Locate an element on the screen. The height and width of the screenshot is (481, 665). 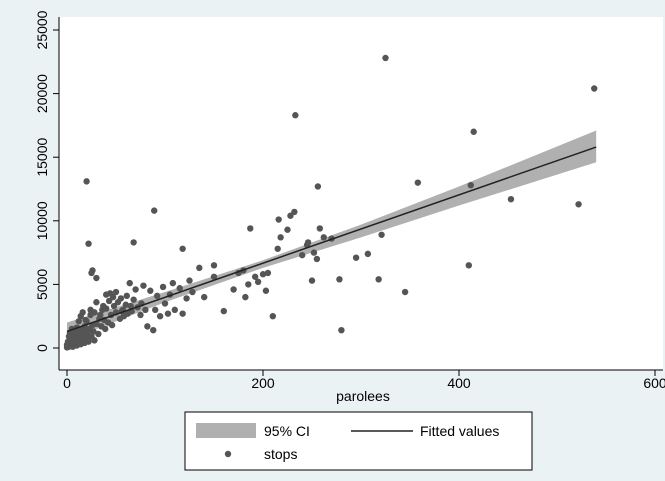
x-axis-title: parolees is located at coordinates (363, 396).